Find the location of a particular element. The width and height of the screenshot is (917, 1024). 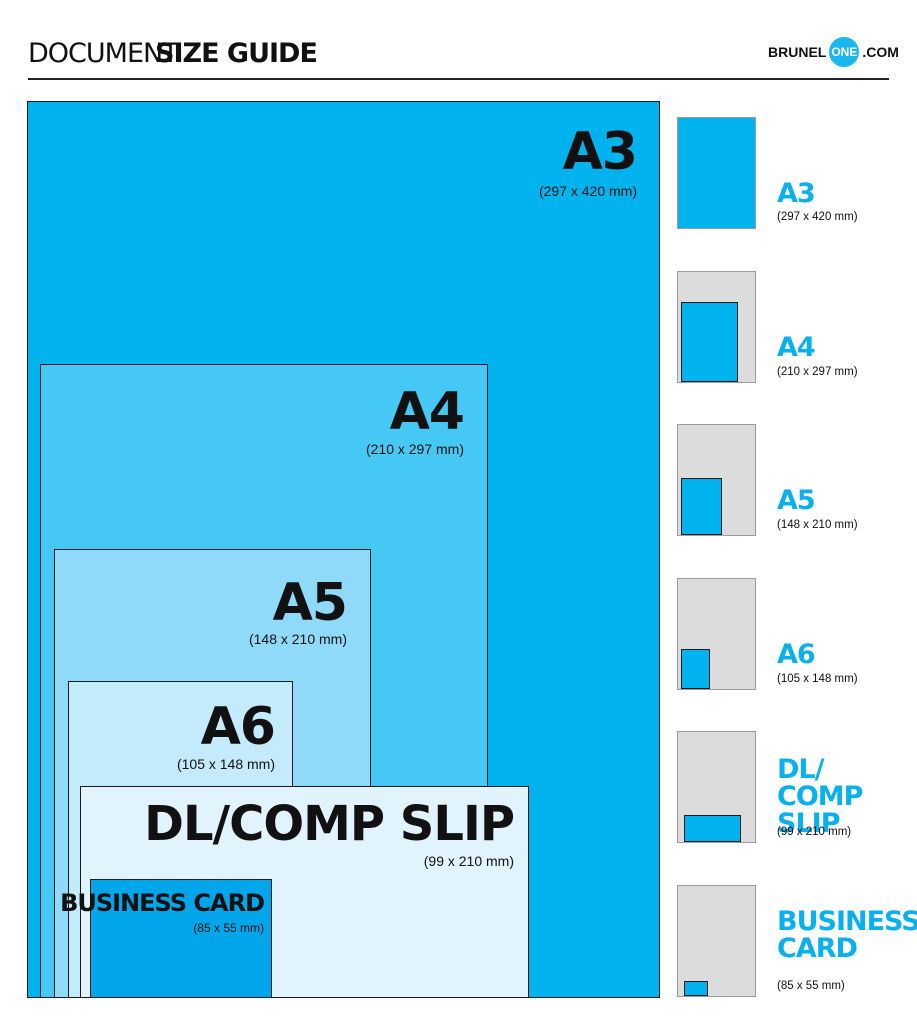

sheet-a4-dims: (210 x 297 mm) is located at coordinates (414, 449).